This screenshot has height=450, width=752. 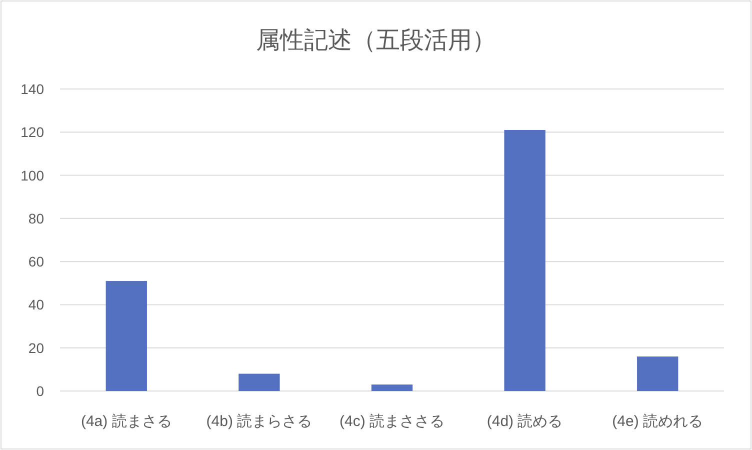 I want to click on chart-title: 属性記述（五段活用）, so click(x=376, y=40).